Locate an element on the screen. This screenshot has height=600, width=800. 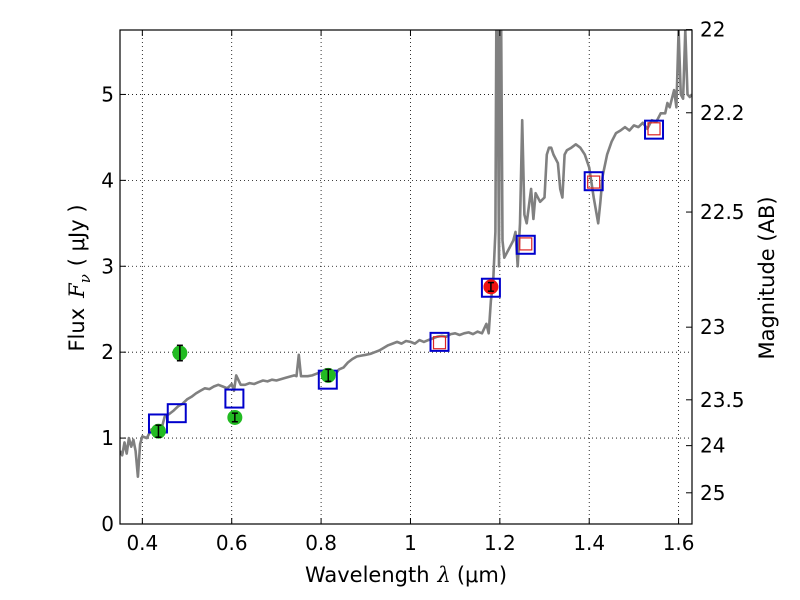
y-tick-label: 4 is located at coordinates (107, 180).